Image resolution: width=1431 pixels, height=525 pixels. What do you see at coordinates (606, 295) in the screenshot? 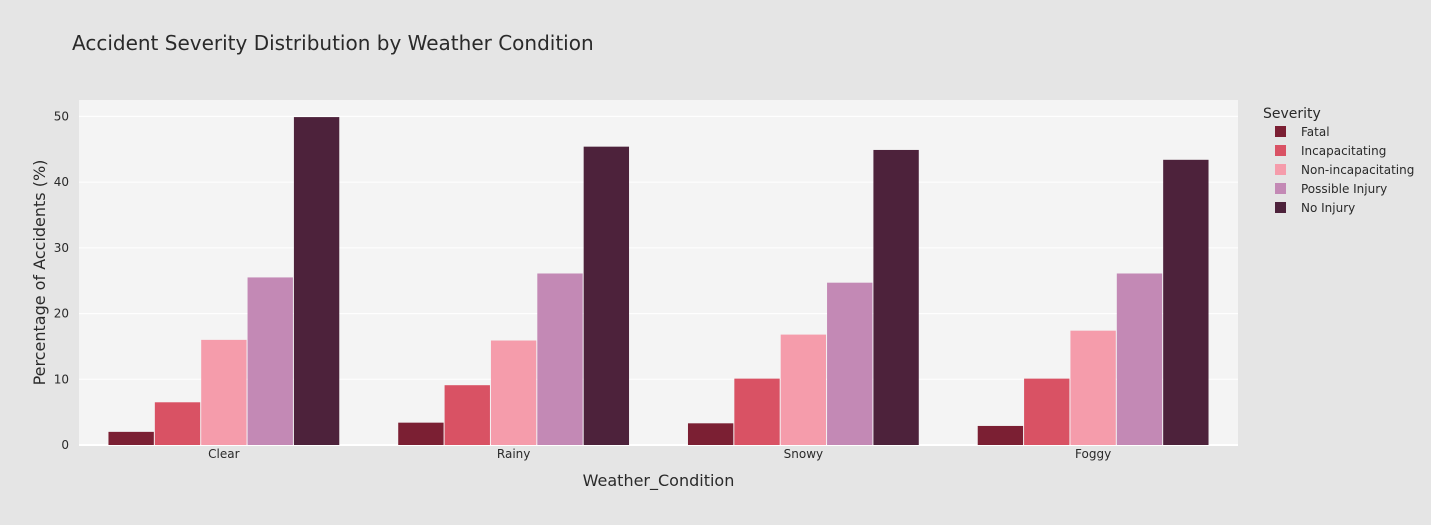
I see `bar-no-injury-rainy` at bounding box center [606, 295].